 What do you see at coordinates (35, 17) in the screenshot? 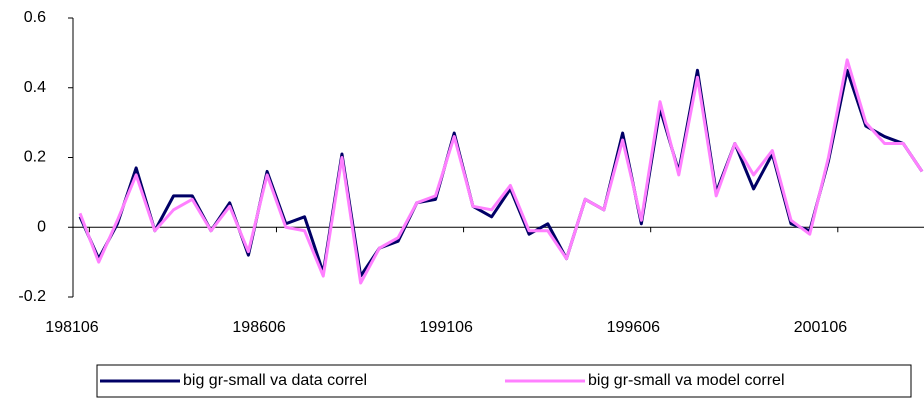
I see `y-tick-label: 0.6` at bounding box center [35, 17].